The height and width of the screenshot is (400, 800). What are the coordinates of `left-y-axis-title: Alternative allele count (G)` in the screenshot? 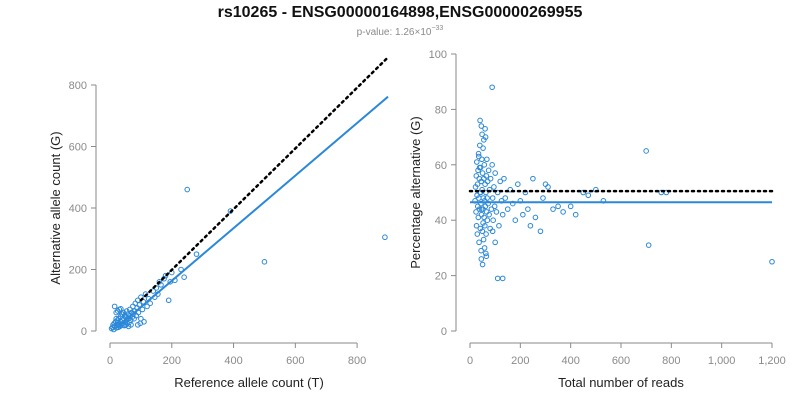 It's located at (55, 207).